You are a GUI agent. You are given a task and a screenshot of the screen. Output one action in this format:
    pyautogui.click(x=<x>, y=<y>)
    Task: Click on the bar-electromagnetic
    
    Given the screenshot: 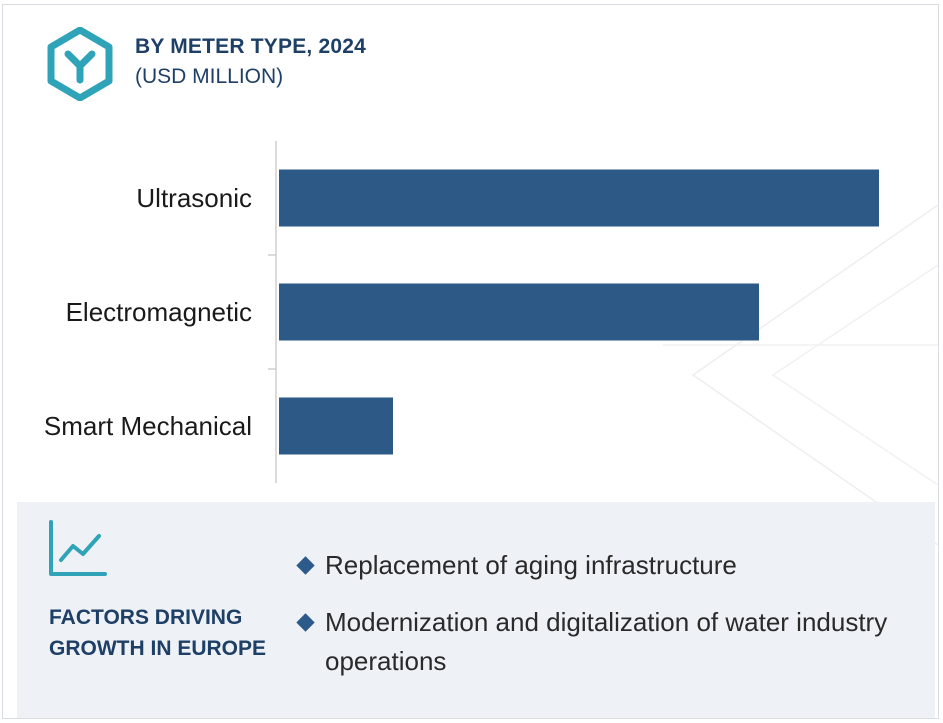 What is the action you would take?
    pyautogui.click(x=519, y=312)
    